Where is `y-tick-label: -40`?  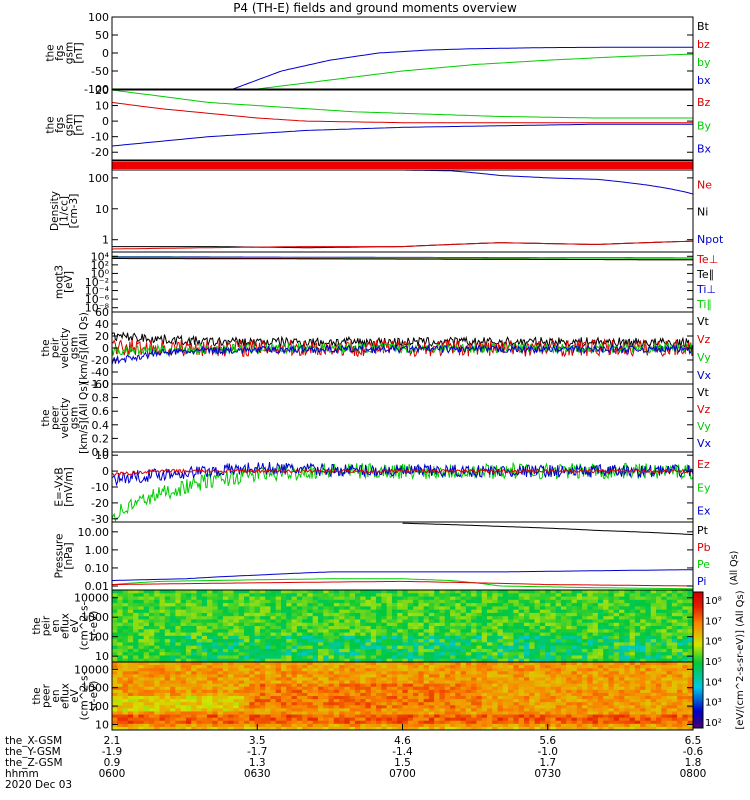 y-tick-label: -40 is located at coordinates (100, 372).